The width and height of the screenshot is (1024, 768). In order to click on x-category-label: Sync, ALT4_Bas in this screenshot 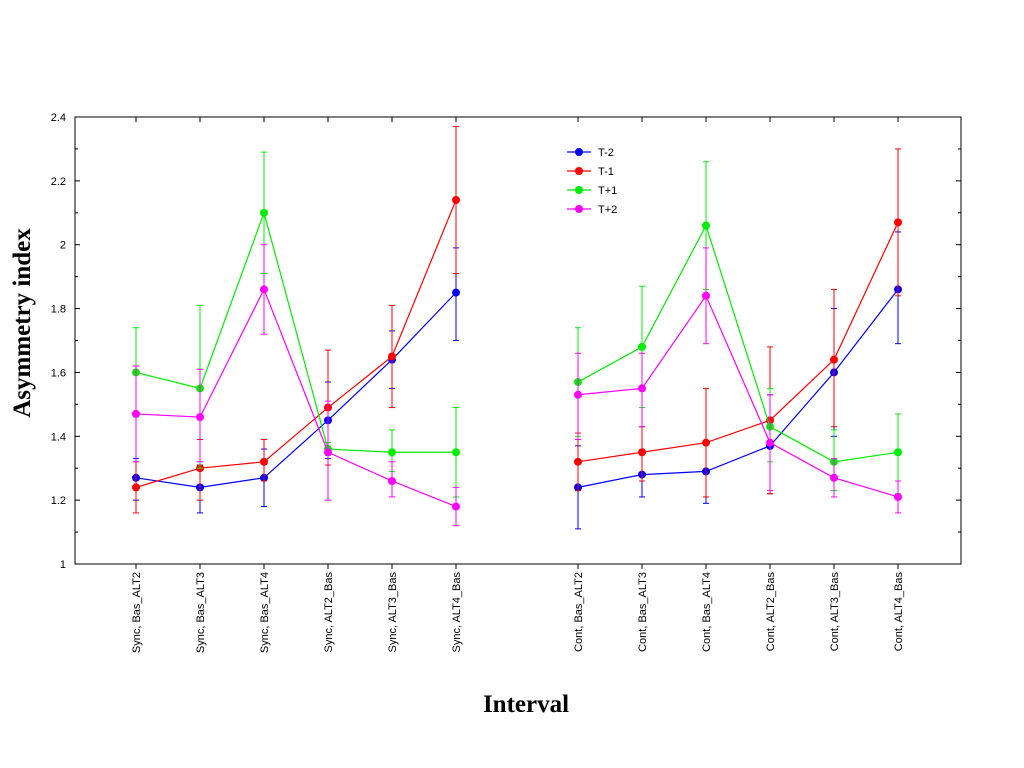, I will do `click(457, 612)`.